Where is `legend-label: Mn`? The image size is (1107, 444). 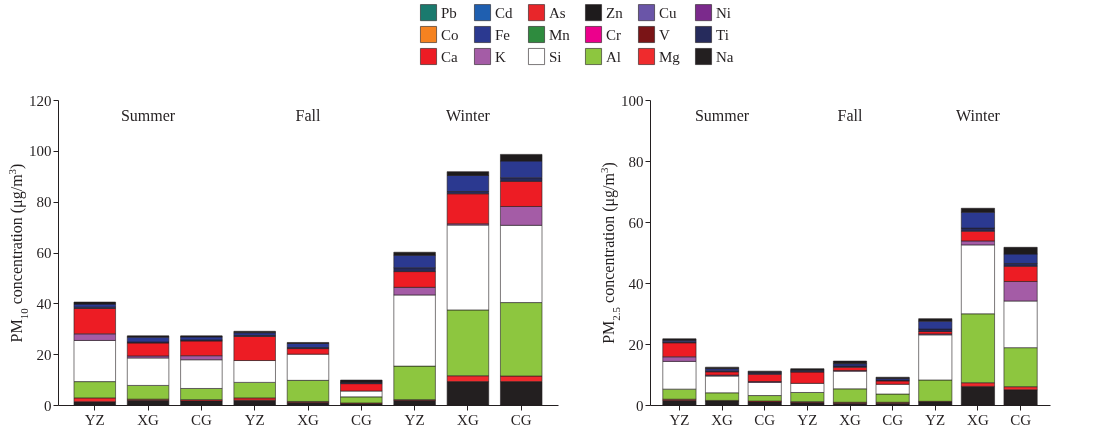
legend-label: Mn is located at coordinates (560, 34).